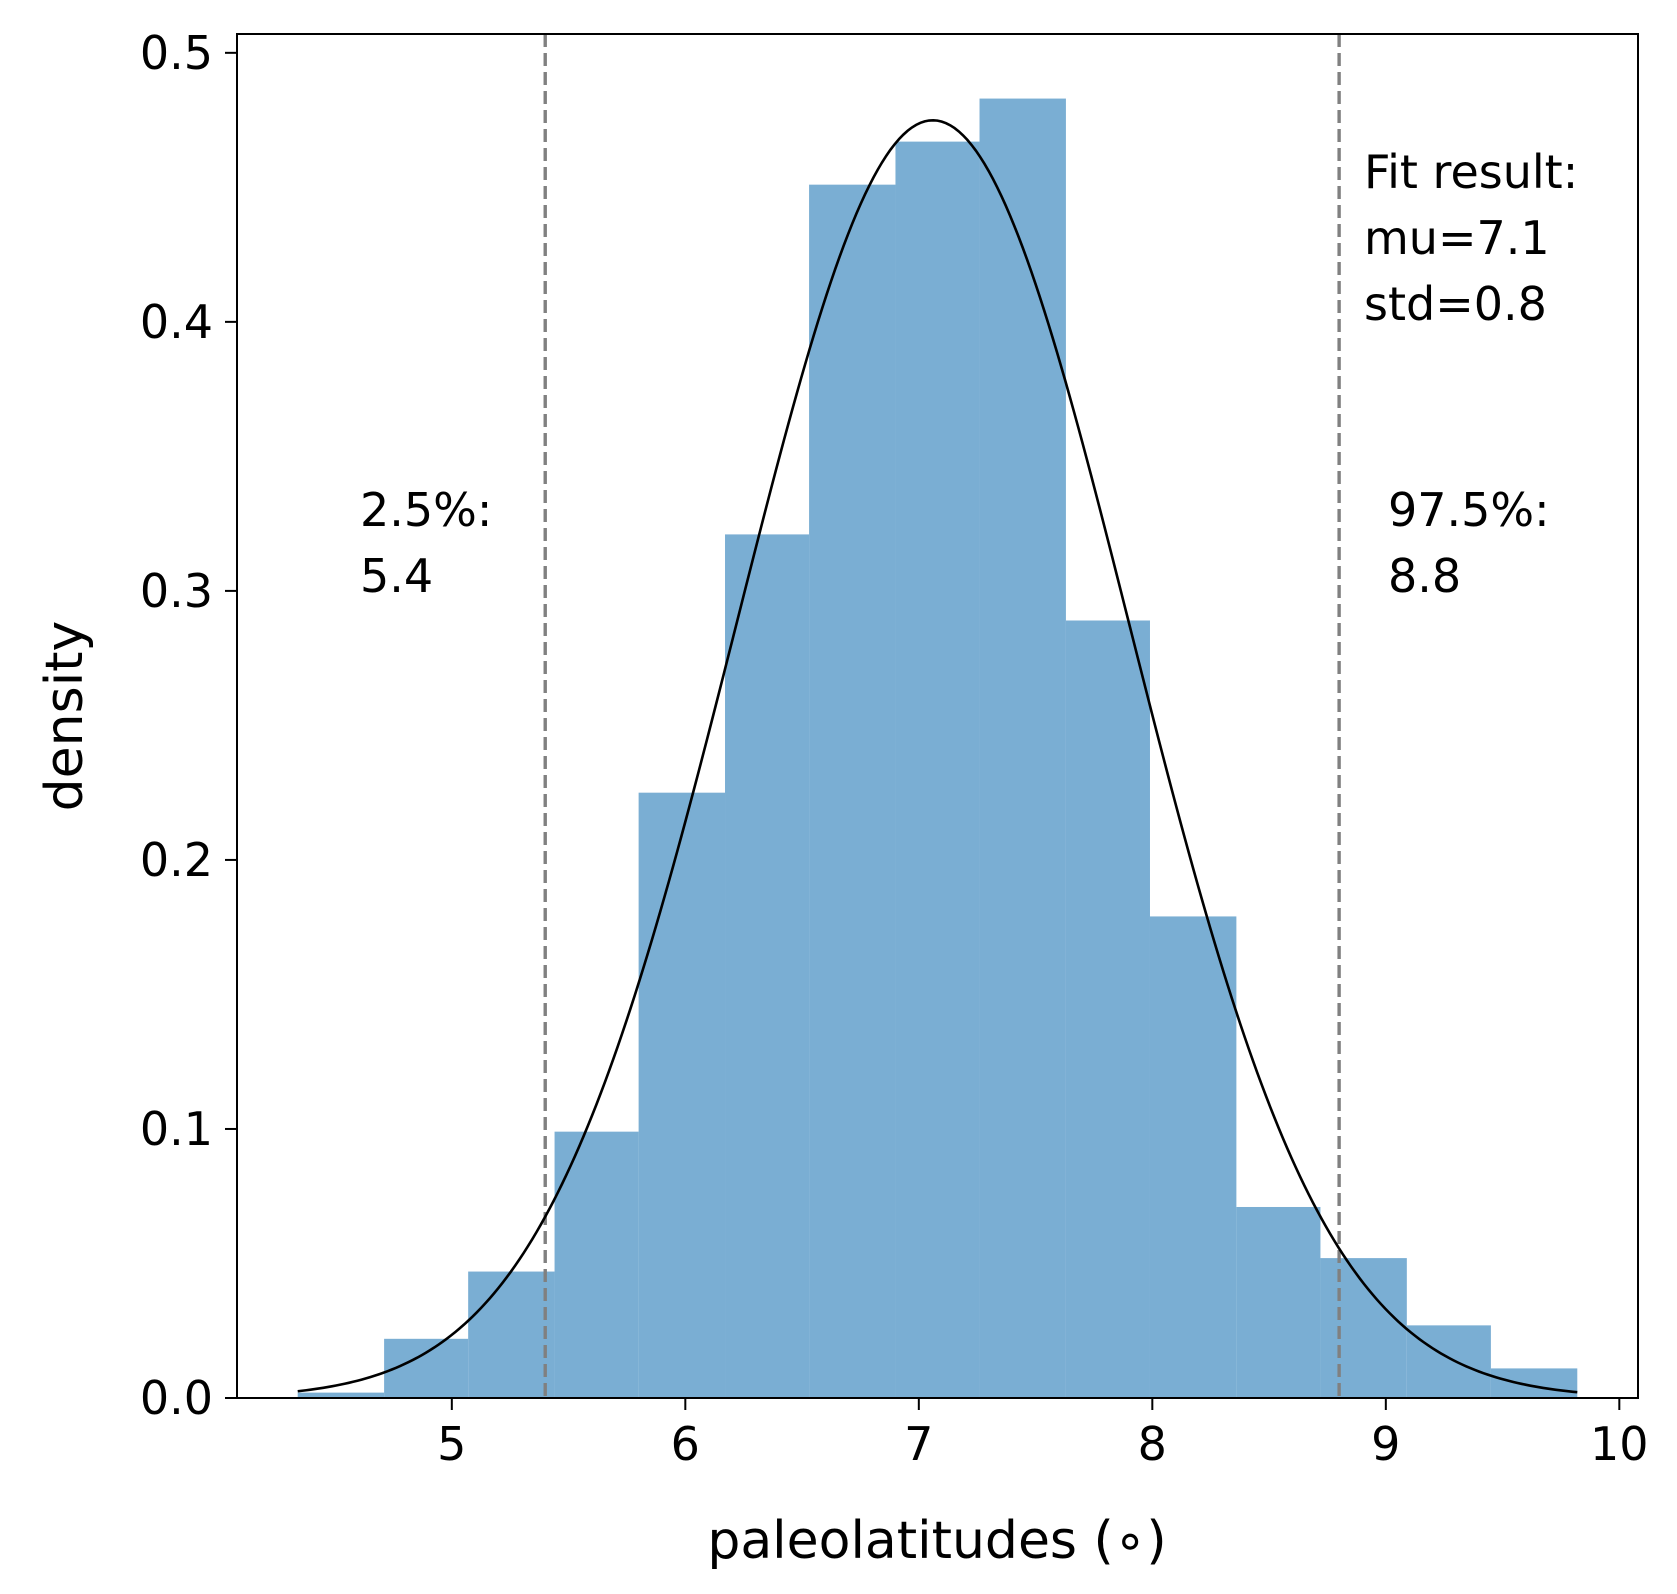 Image resolution: width=1677 pixels, height=1594 pixels. I want to click on y-tick-label: 0.5, so click(176, 53).